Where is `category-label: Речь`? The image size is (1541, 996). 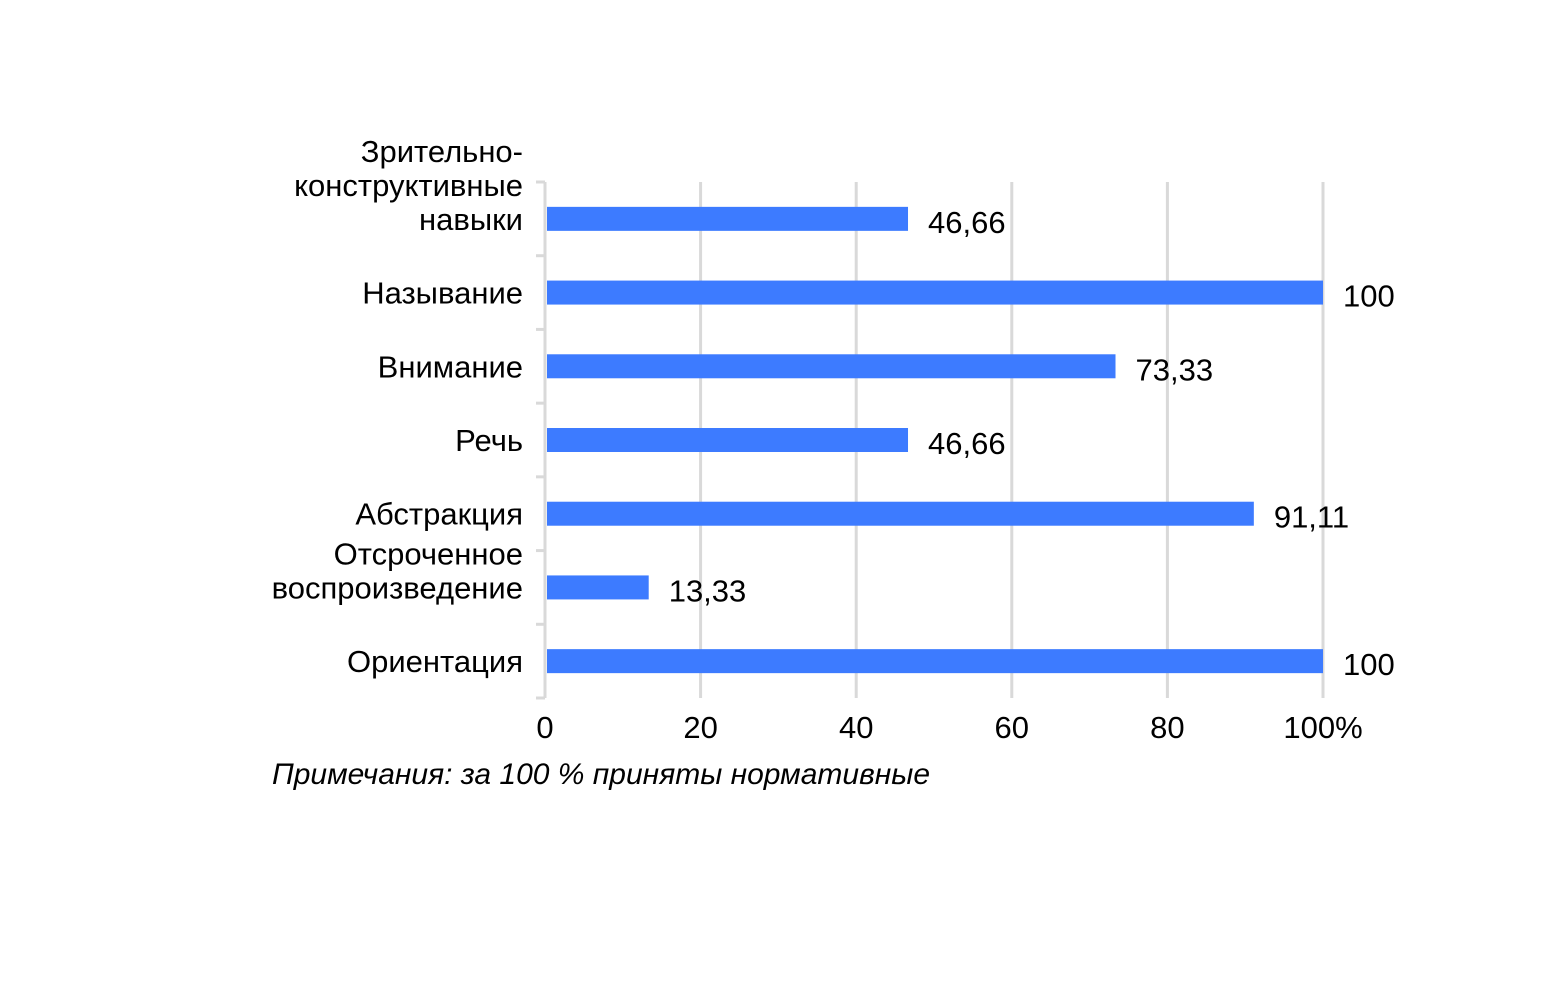
category-label: Речь is located at coordinates (489, 440).